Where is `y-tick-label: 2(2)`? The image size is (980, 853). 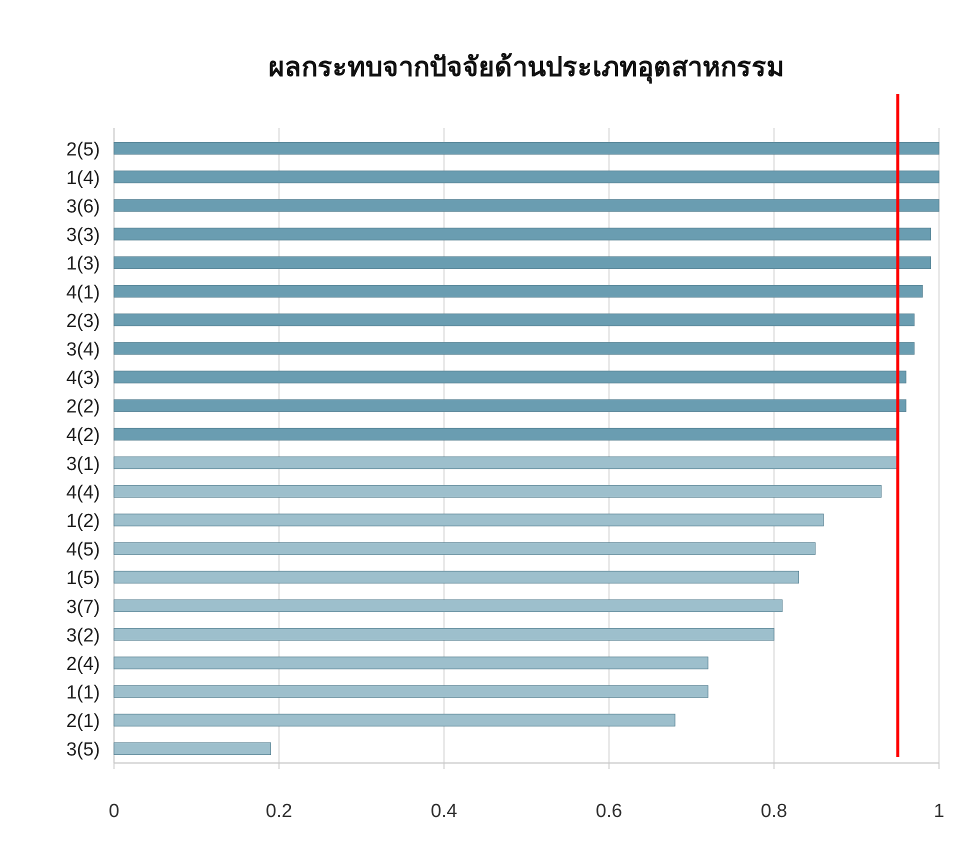
y-tick-label: 2(2) is located at coordinates (83, 407).